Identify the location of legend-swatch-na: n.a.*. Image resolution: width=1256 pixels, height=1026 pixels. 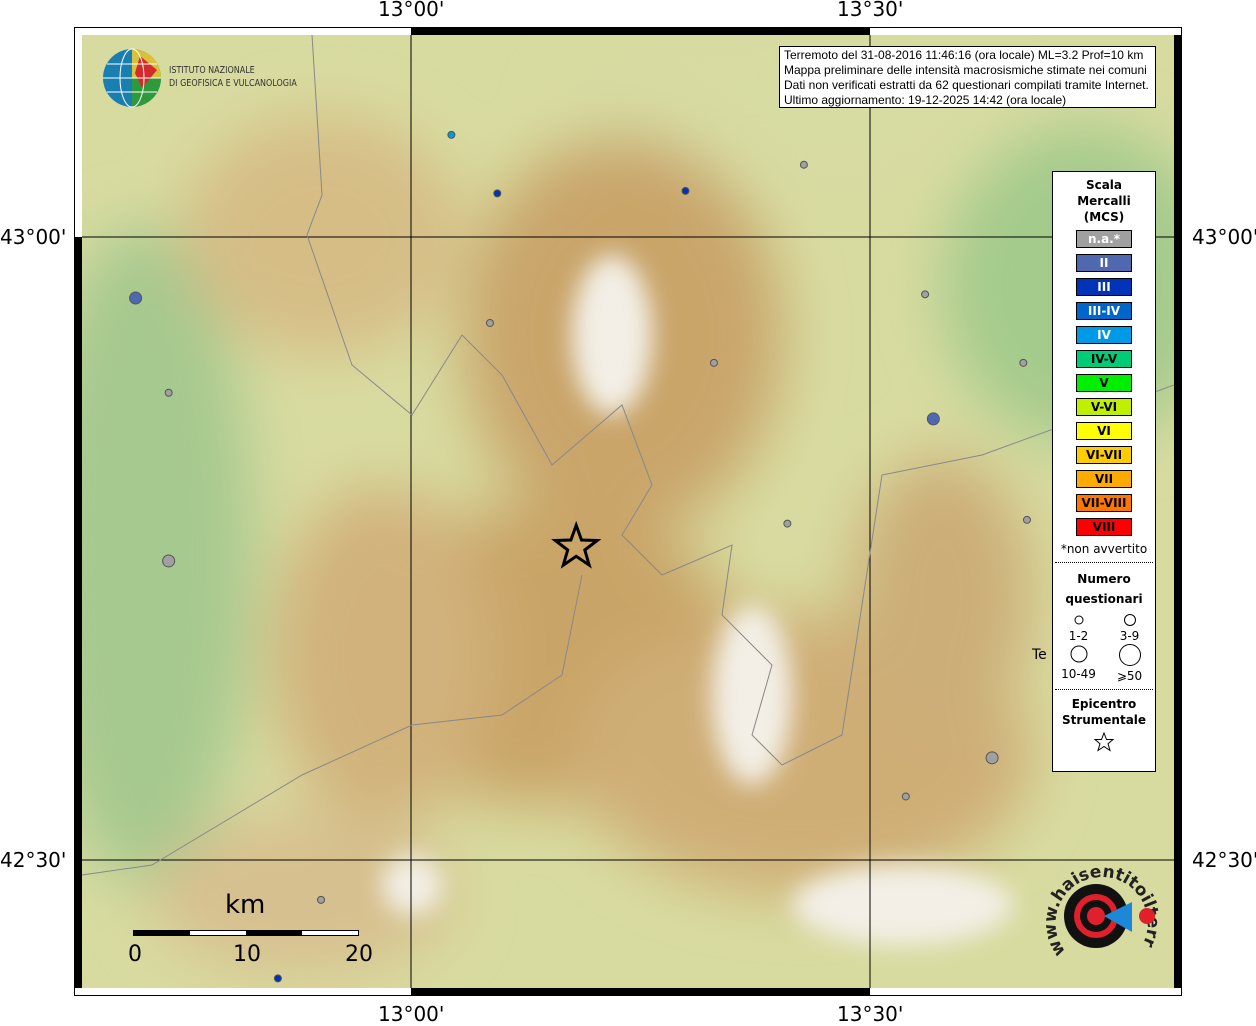
(1104, 239).